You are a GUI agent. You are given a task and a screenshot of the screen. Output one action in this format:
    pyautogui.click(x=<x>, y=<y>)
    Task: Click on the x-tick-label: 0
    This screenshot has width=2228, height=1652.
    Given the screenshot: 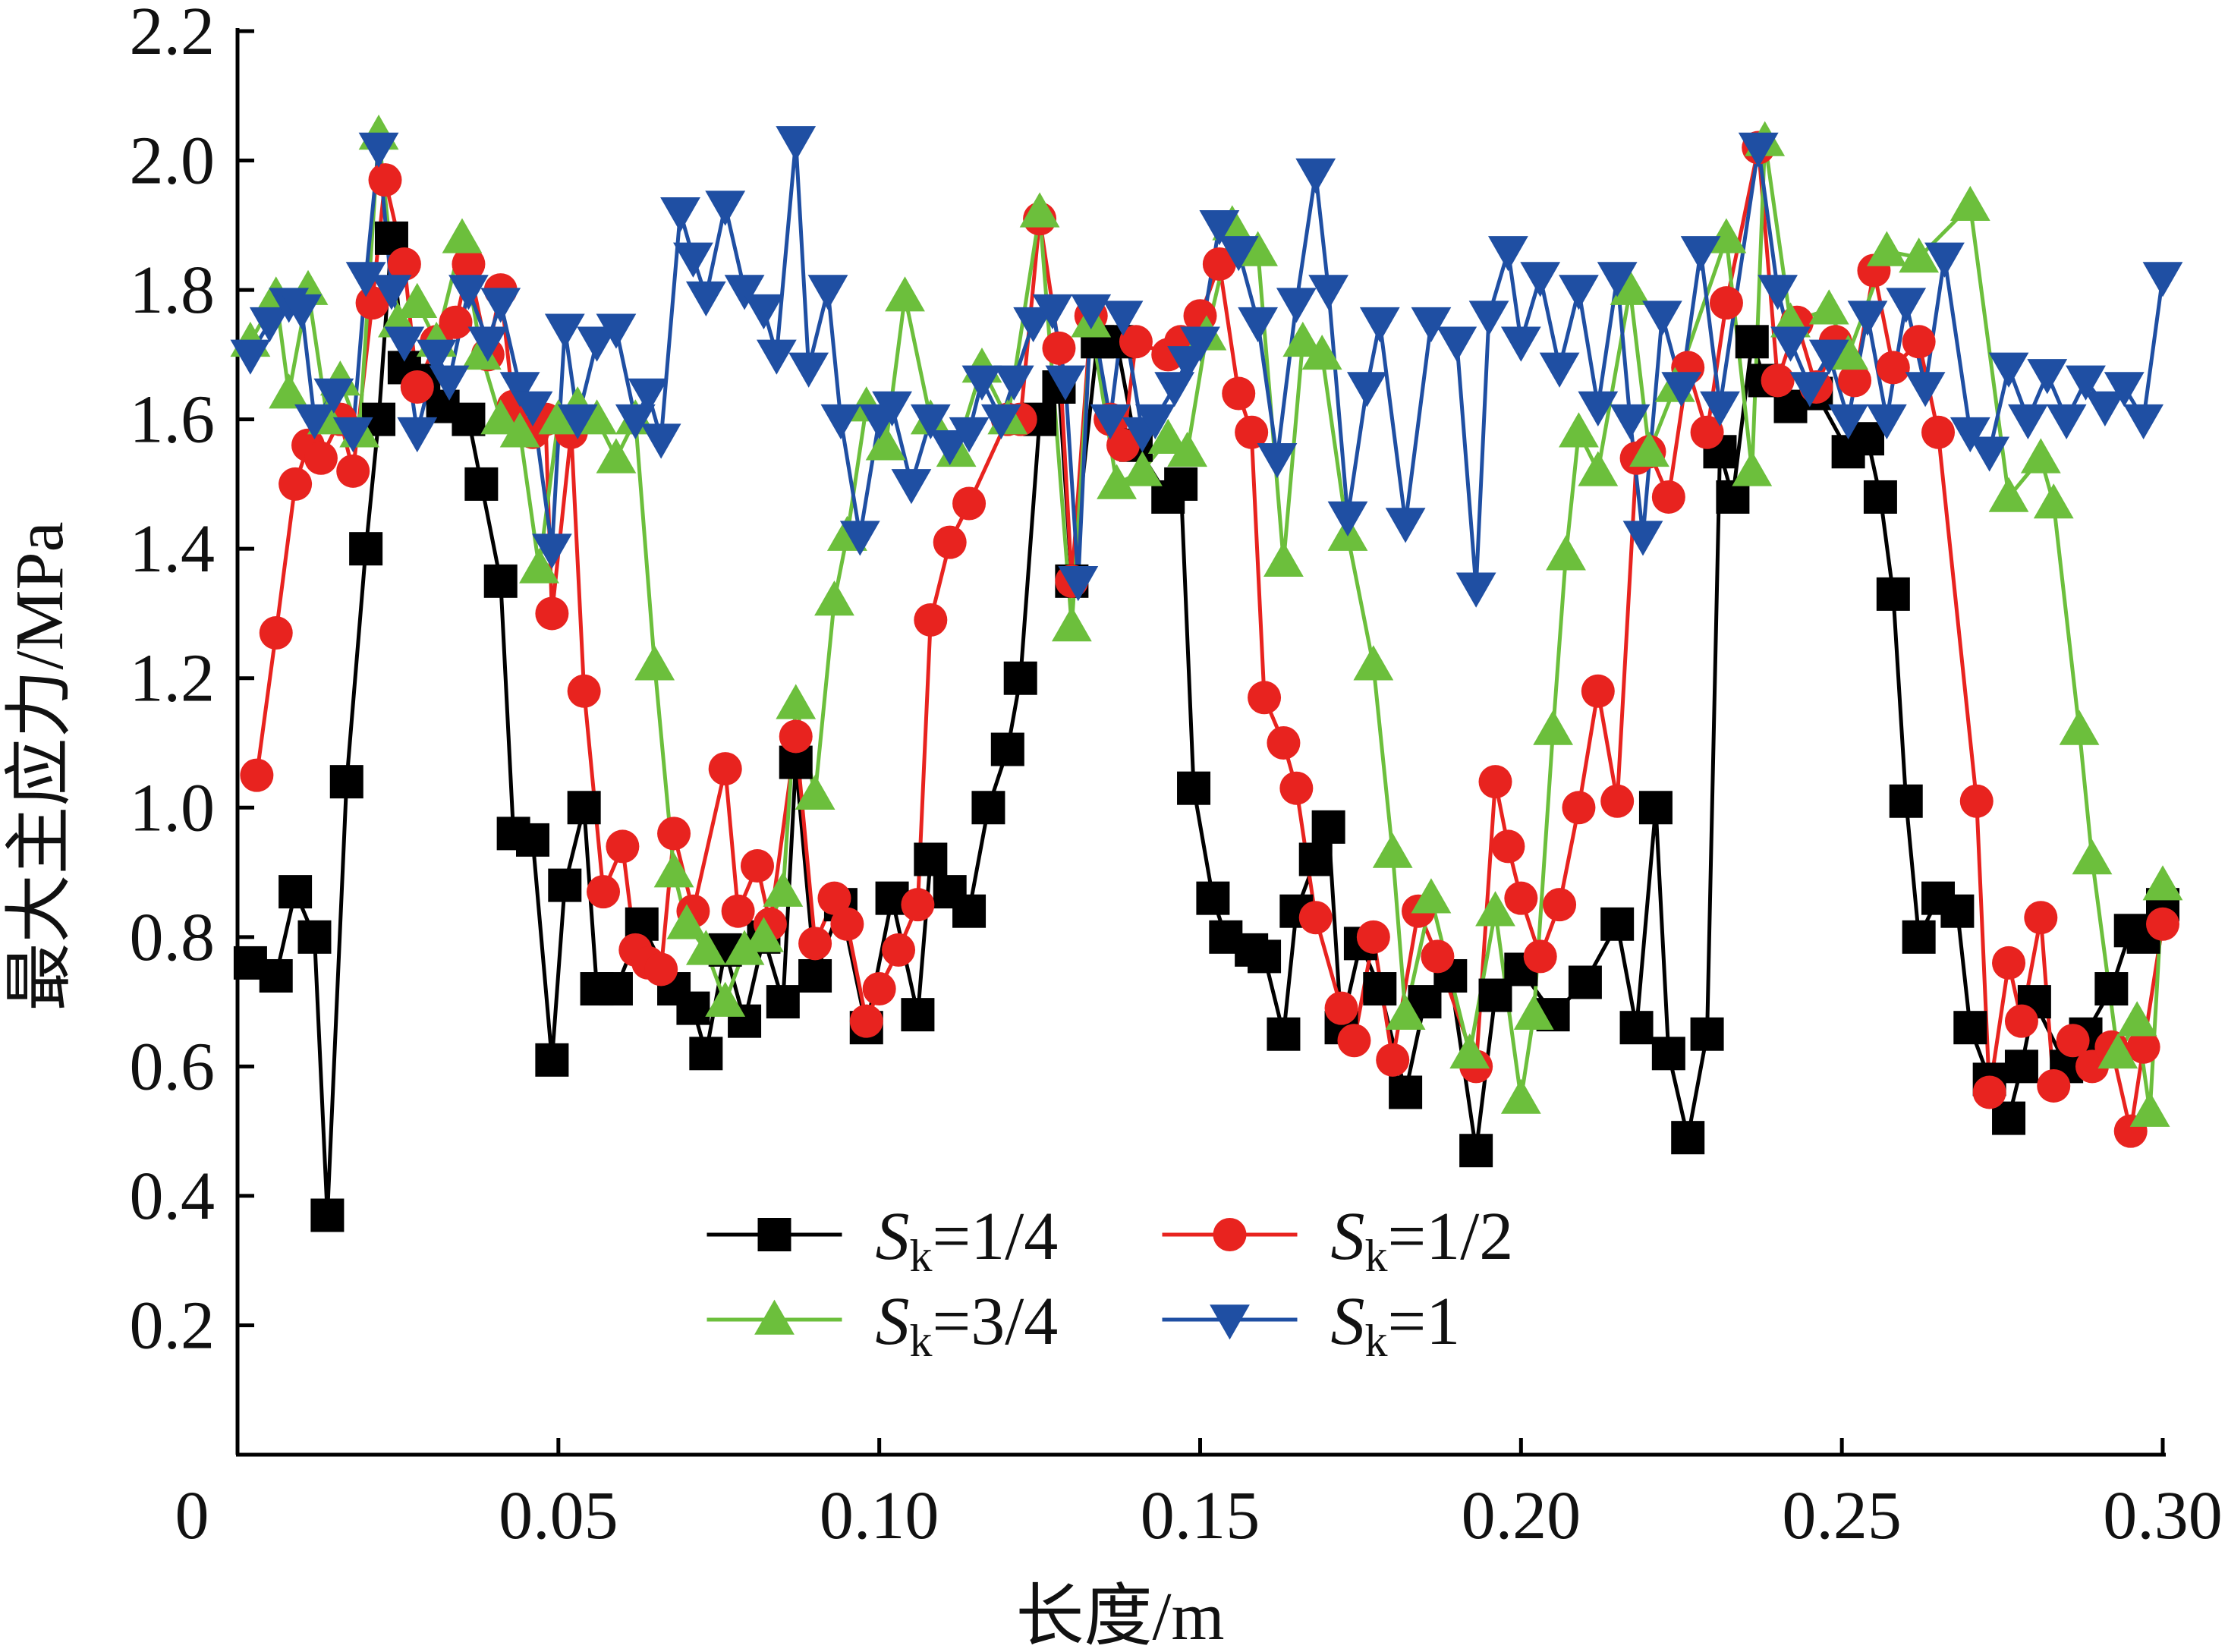 What is the action you would take?
    pyautogui.click(x=192, y=1515)
    